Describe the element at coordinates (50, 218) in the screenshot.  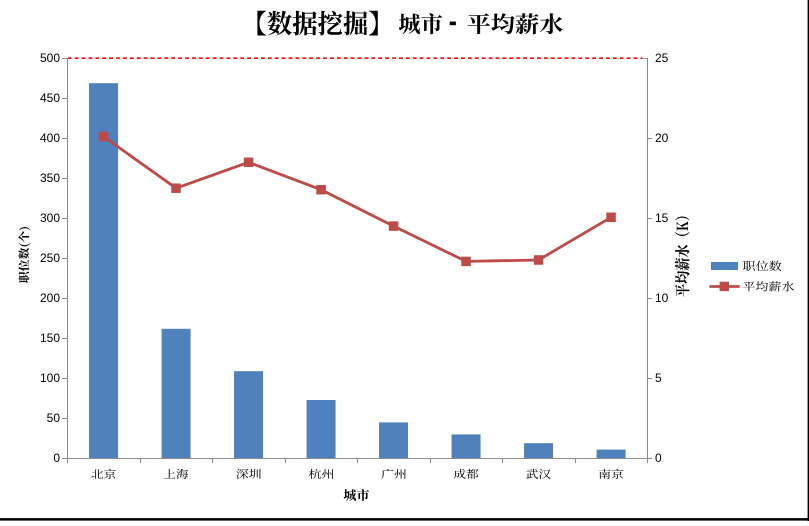
I see `svg-text: 300` at that location.